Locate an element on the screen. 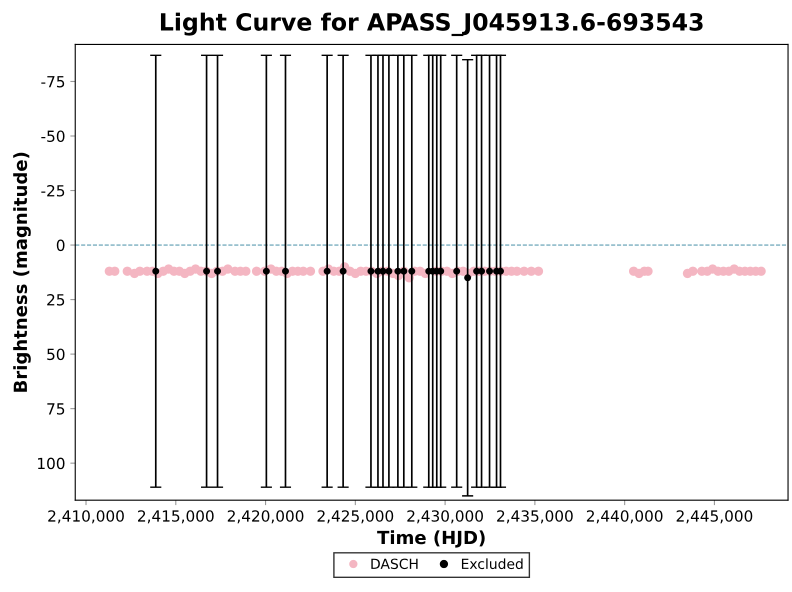 This screenshot has height=592, width=792. x-tick-label: 2,435,000 is located at coordinates (535, 517).